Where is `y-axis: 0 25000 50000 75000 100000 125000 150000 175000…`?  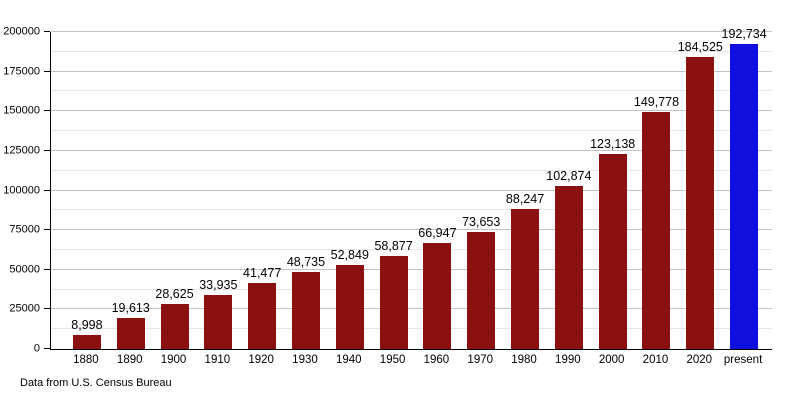
y-axis: 0 25000 50000 75000 100000 125000 150000 175000… is located at coordinates (25, 190).